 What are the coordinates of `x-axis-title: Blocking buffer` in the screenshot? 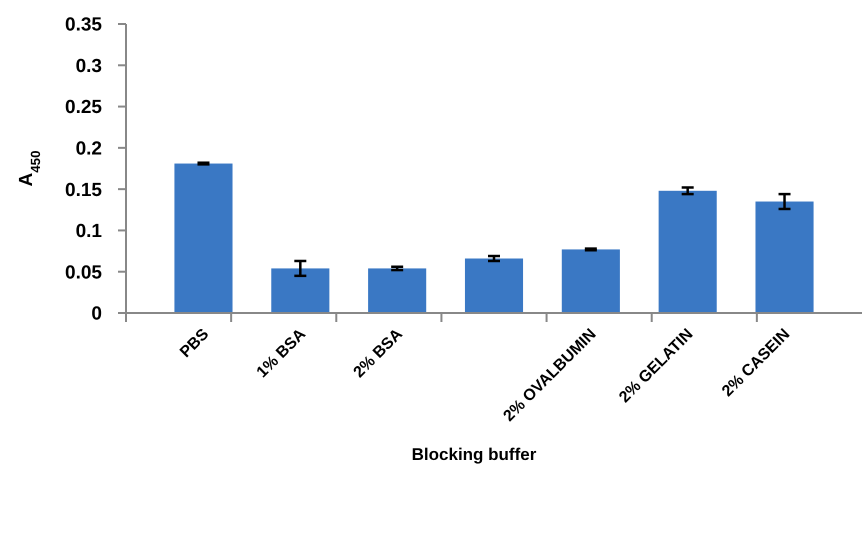 It's located at (474, 454).